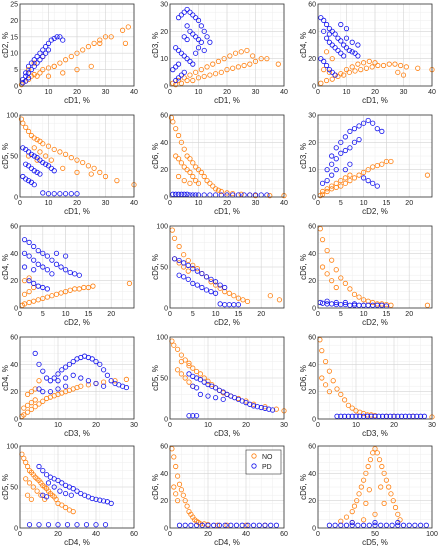 Image resolution: width=445 pixels, height=550 pixels. What do you see at coordinates (164, 59) in the screenshot?
I see `y-tick-label: 10` at bounding box center [164, 59].